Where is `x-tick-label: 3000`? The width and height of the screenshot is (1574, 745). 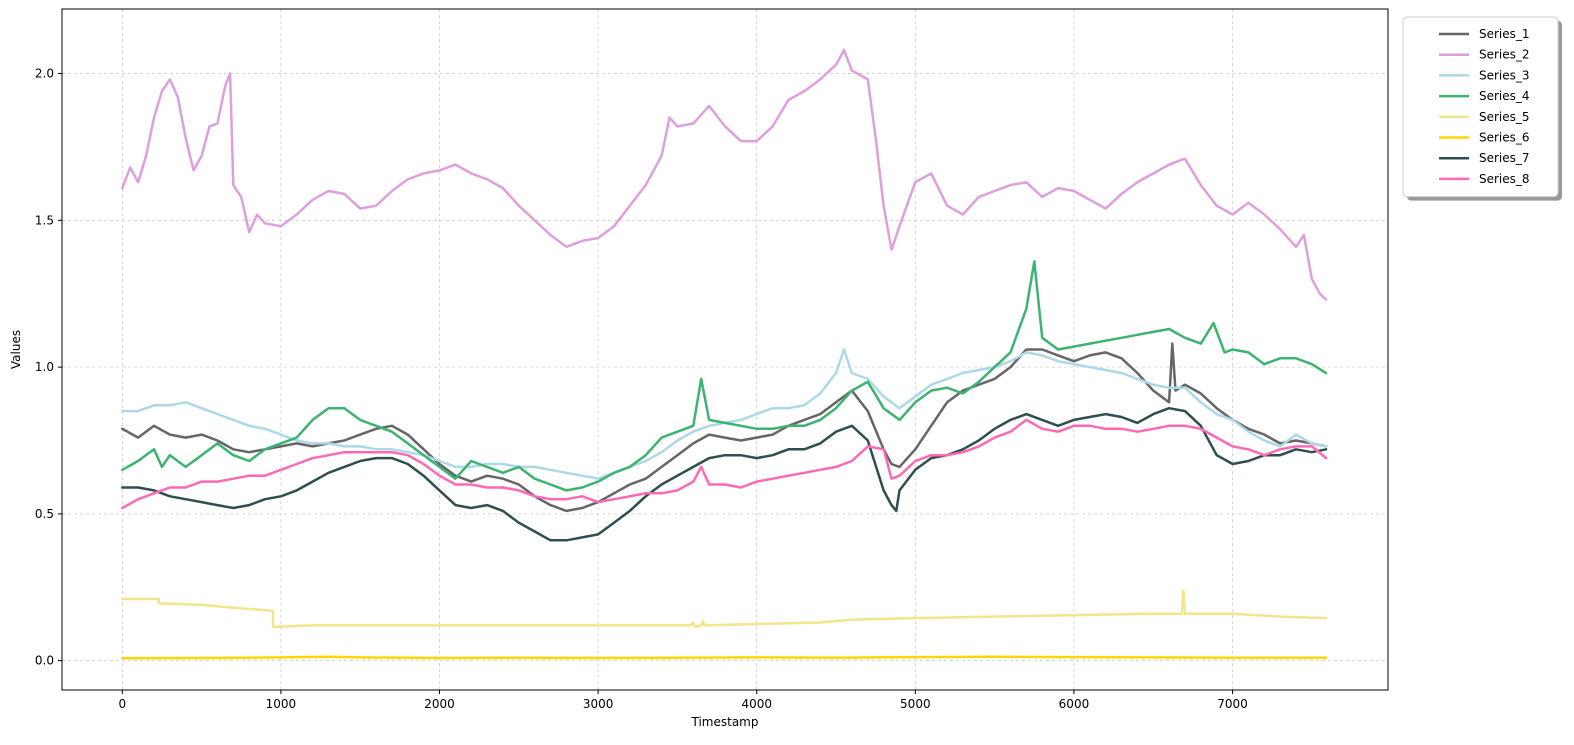 x-tick-label: 3000 is located at coordinates (598, 704).